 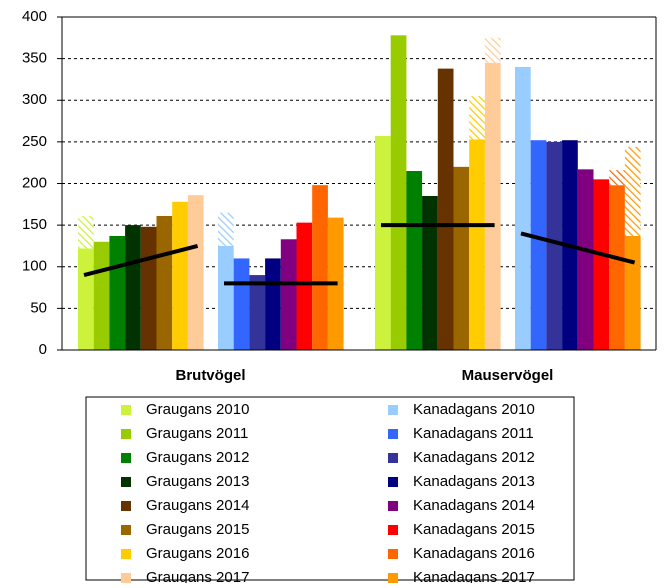 I want to click on y-tick-label: 200, so click(x=34, y=182).